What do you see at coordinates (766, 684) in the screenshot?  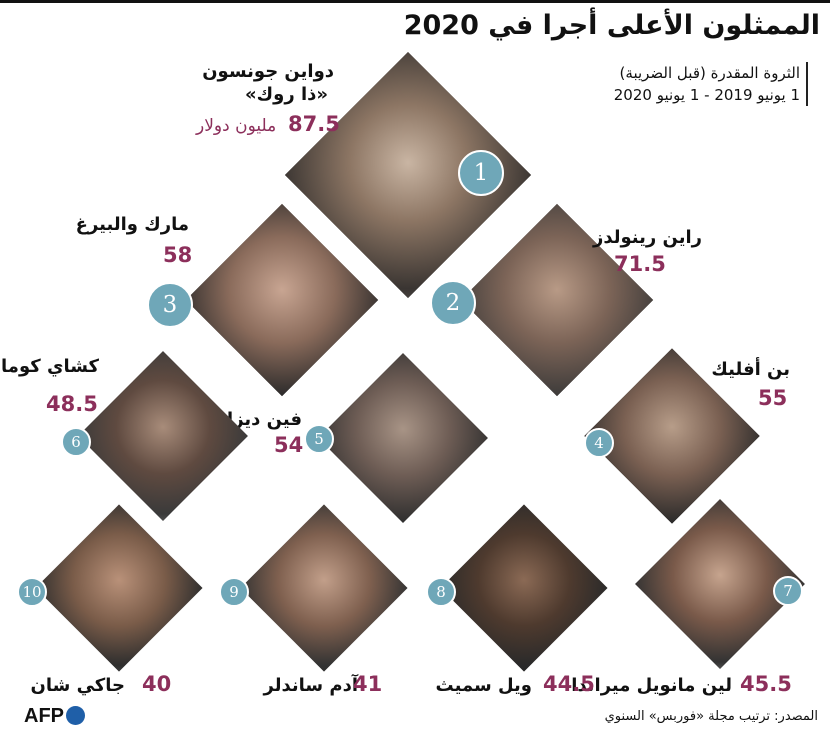 I see `actor-value-7: 45.5` at bounding box center [766, 684].